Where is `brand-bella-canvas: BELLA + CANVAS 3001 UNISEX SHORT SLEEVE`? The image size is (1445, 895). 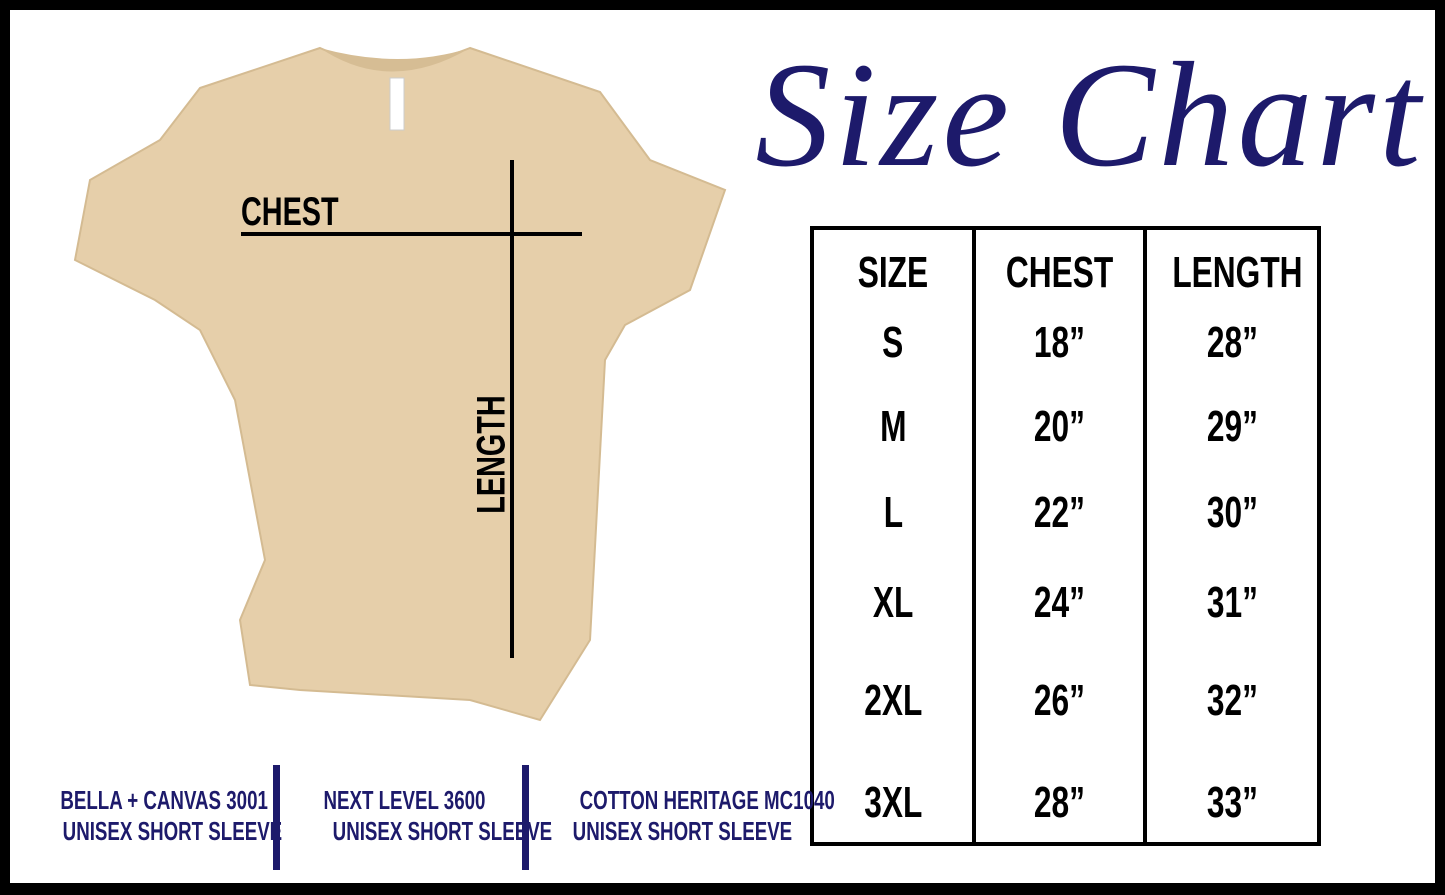
brand-bella-canvas: BELLA + CANVAS 3001 UNISEX SHORT SLEEVE is located at coordinates (171, 815).